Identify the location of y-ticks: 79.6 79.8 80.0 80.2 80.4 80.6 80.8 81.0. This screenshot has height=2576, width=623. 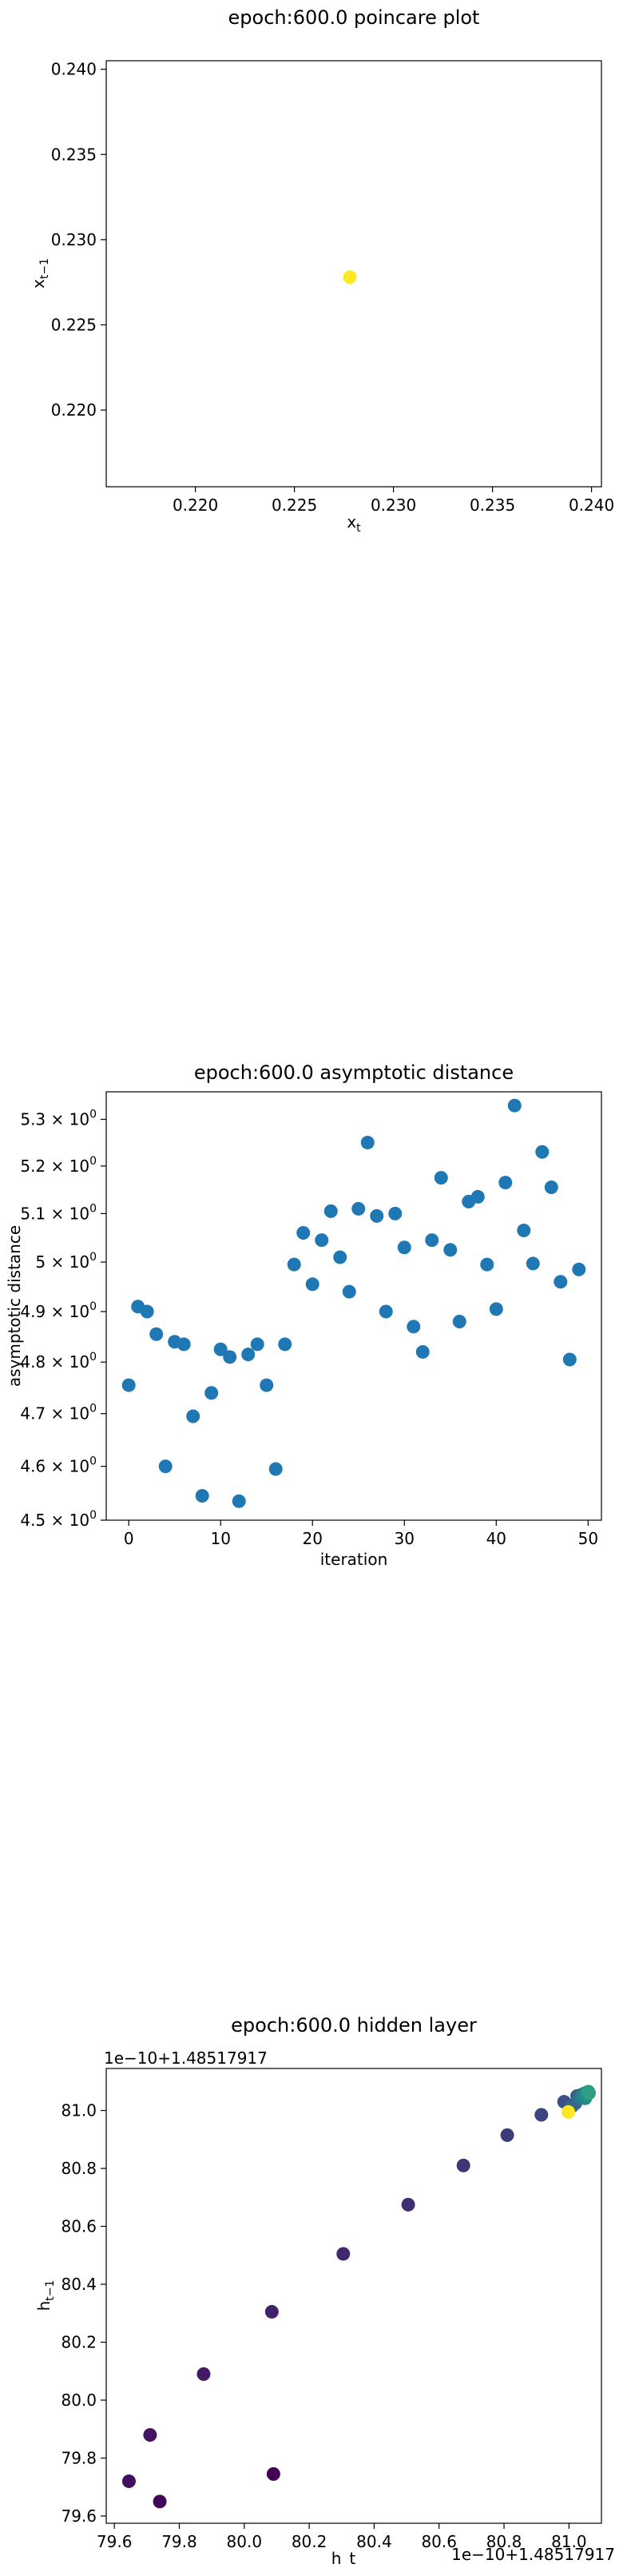
(84, 2313).